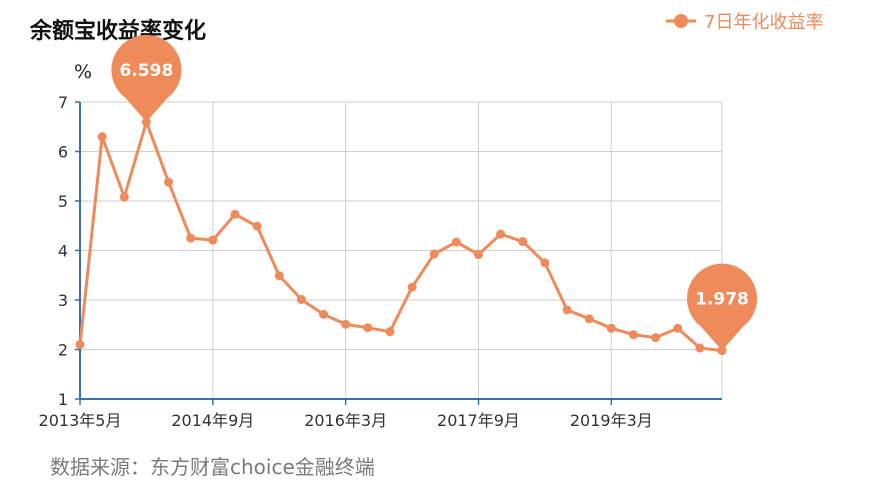  I want to click on y-tick-label: 6, so click(63, 152).